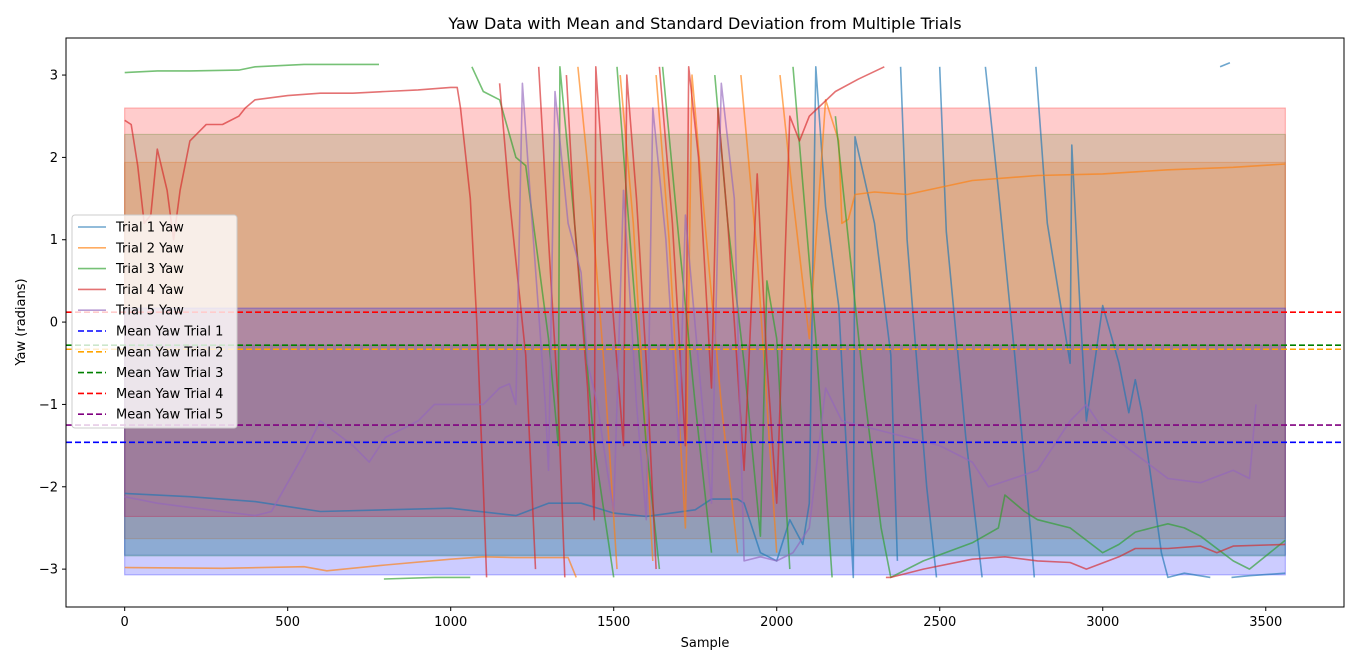 The height and width of the screenshot is (665, 1360). Describe the element at coordinates (54, 323) in the screenshot. I see `y-tick-label: 0` at that location.